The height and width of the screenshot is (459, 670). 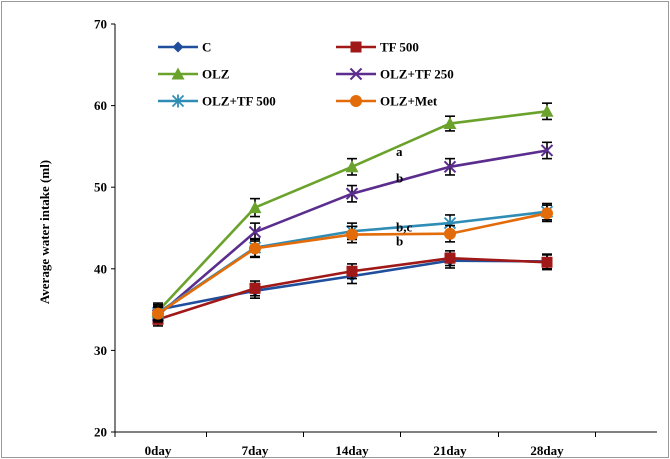 I want to click on legend-label: TF 500, so click(x=399, y=47).